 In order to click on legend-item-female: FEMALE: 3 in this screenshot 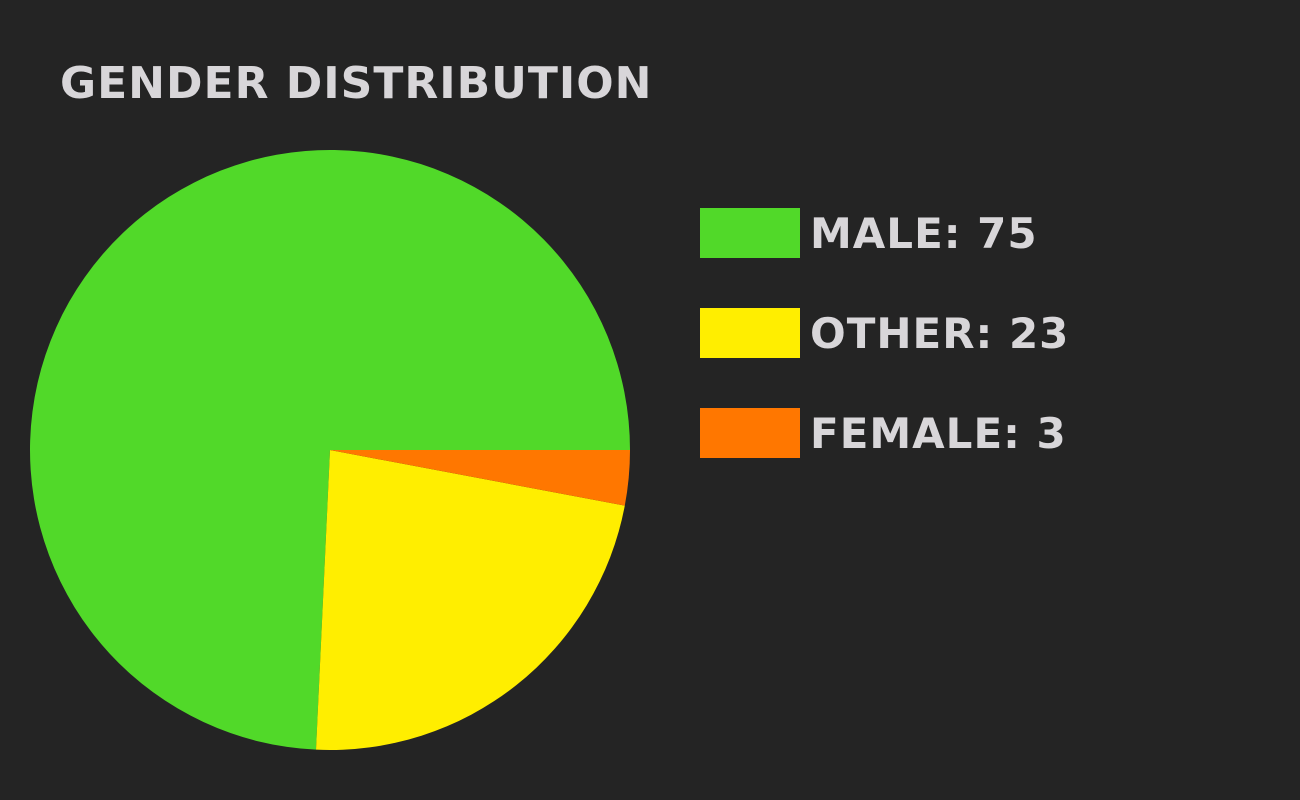, I will do `click(884, 433)`.